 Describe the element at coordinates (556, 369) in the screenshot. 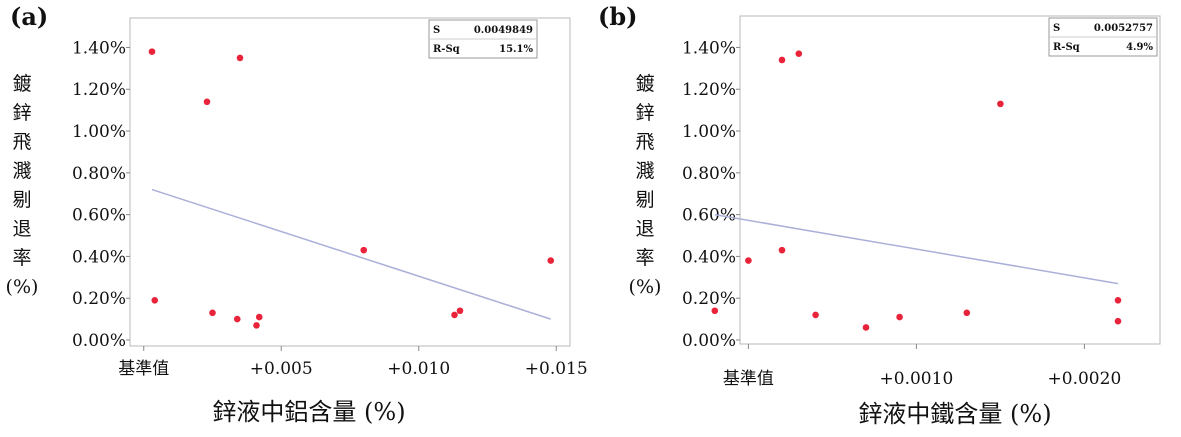

I see `x-tick-label: +0.015` at that location.